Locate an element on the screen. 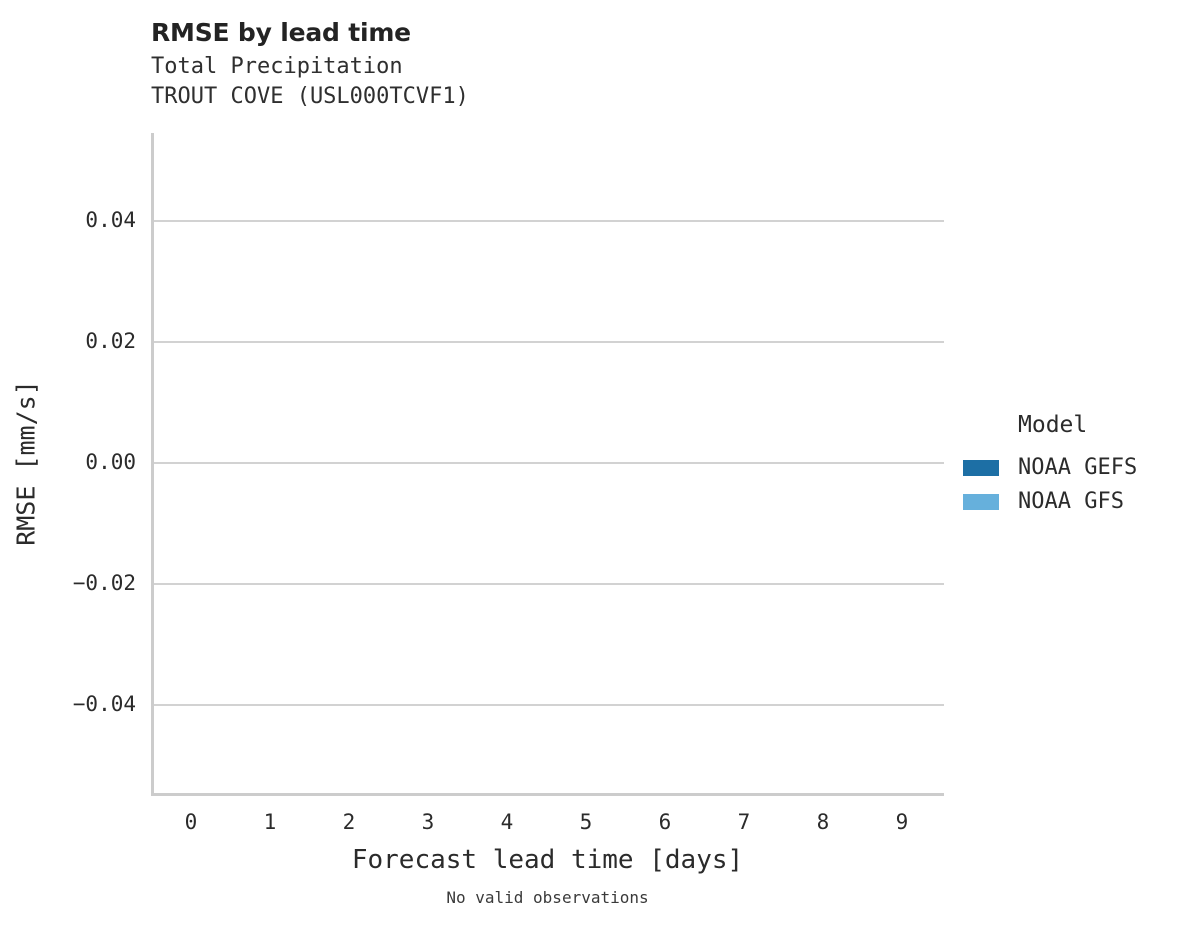  x-tick-label: 0 is located at coordinates (191, 822).